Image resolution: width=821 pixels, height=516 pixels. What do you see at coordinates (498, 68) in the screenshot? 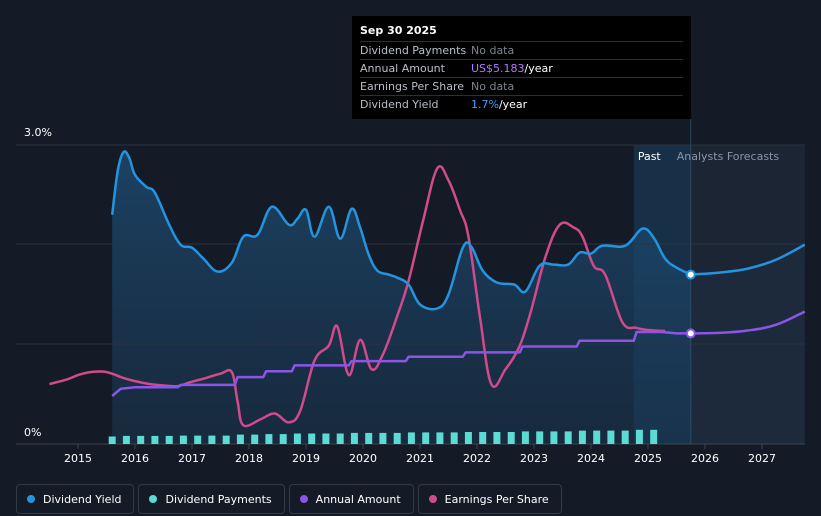
I see `tooltip-value: US$5.183` at bounding box center [498, 68].